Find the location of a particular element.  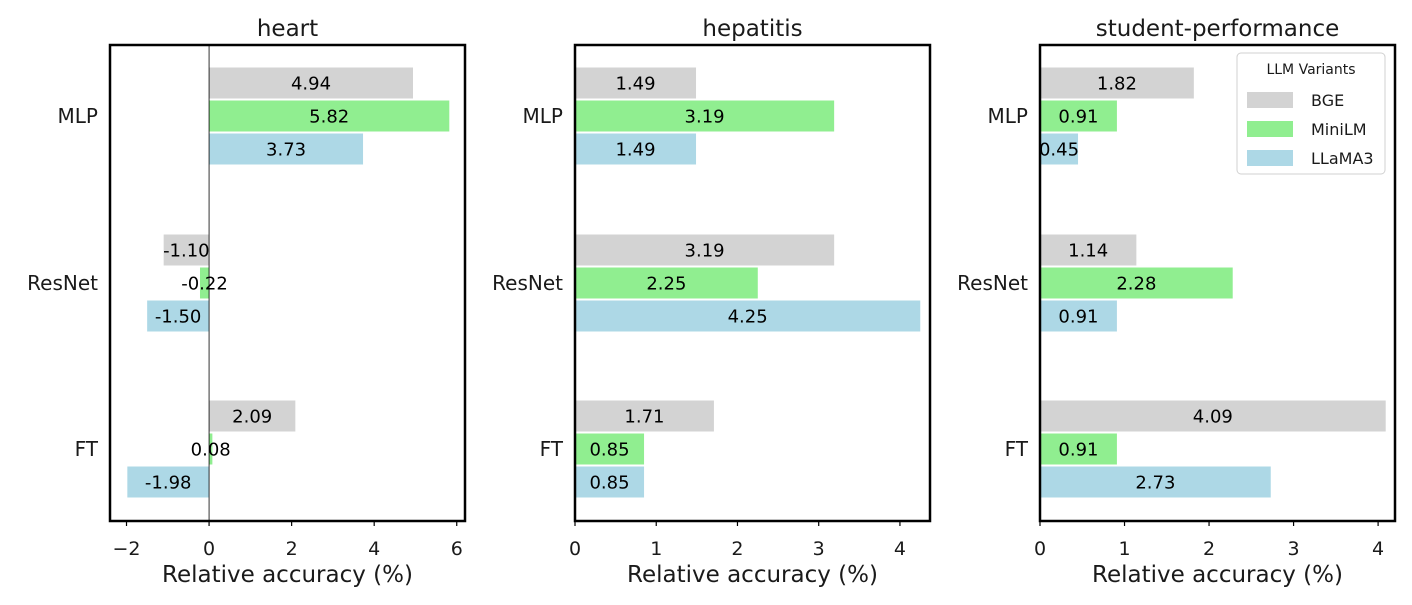

data-label: -1.10 is located at coordinates (186, 251).